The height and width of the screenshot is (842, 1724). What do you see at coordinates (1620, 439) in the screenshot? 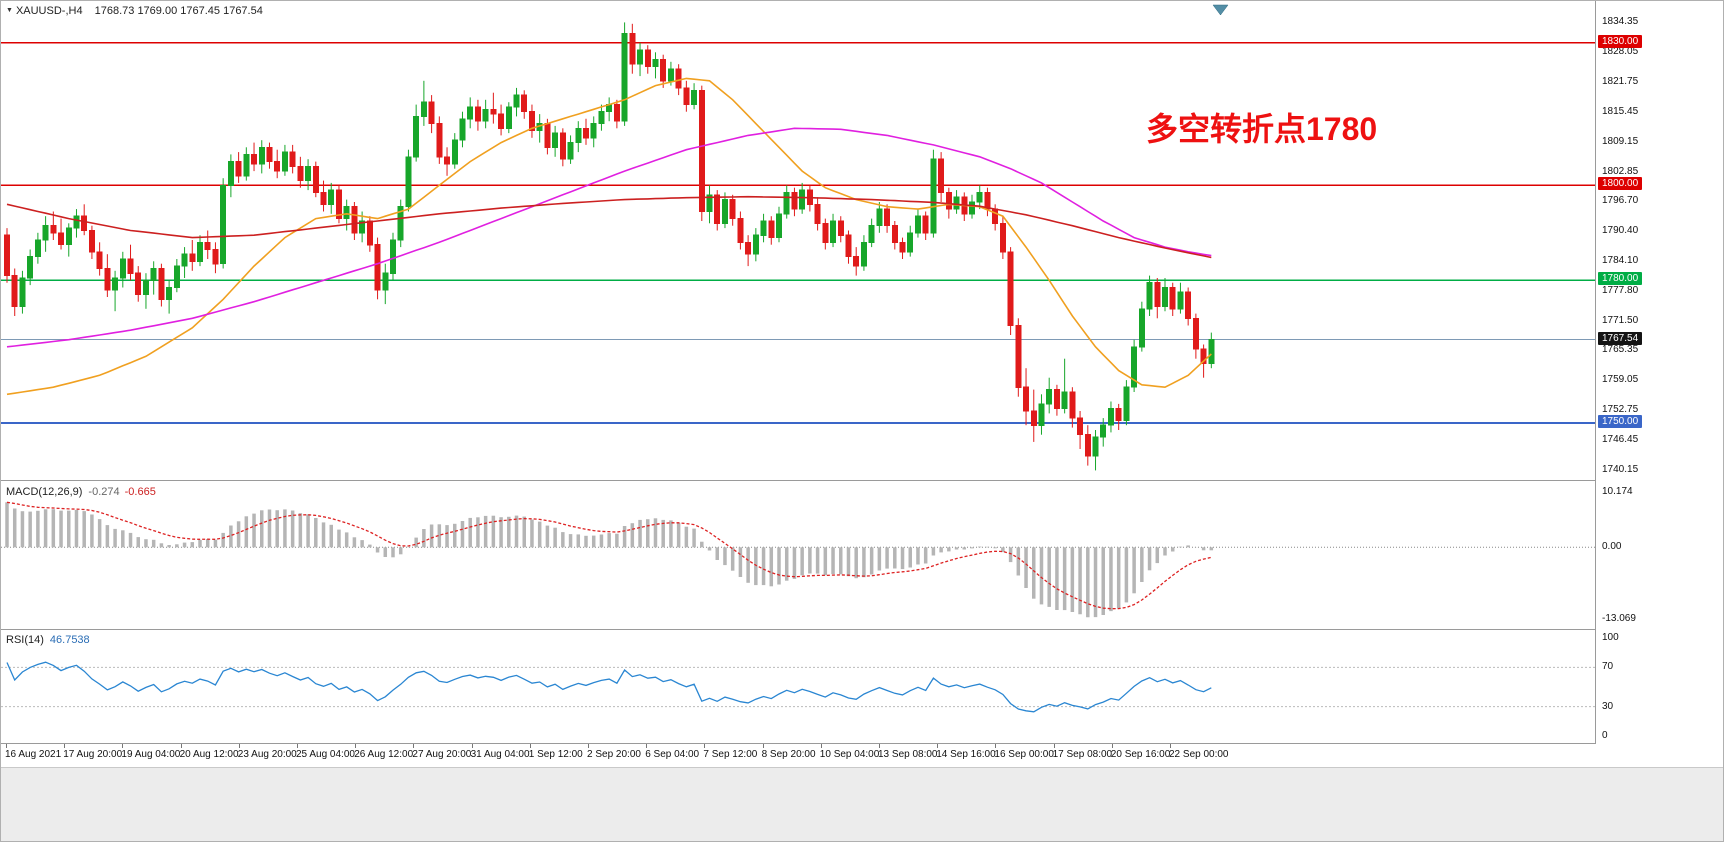
I see `price-tick-label: 1746.45` at bounding box center [1620, 439].